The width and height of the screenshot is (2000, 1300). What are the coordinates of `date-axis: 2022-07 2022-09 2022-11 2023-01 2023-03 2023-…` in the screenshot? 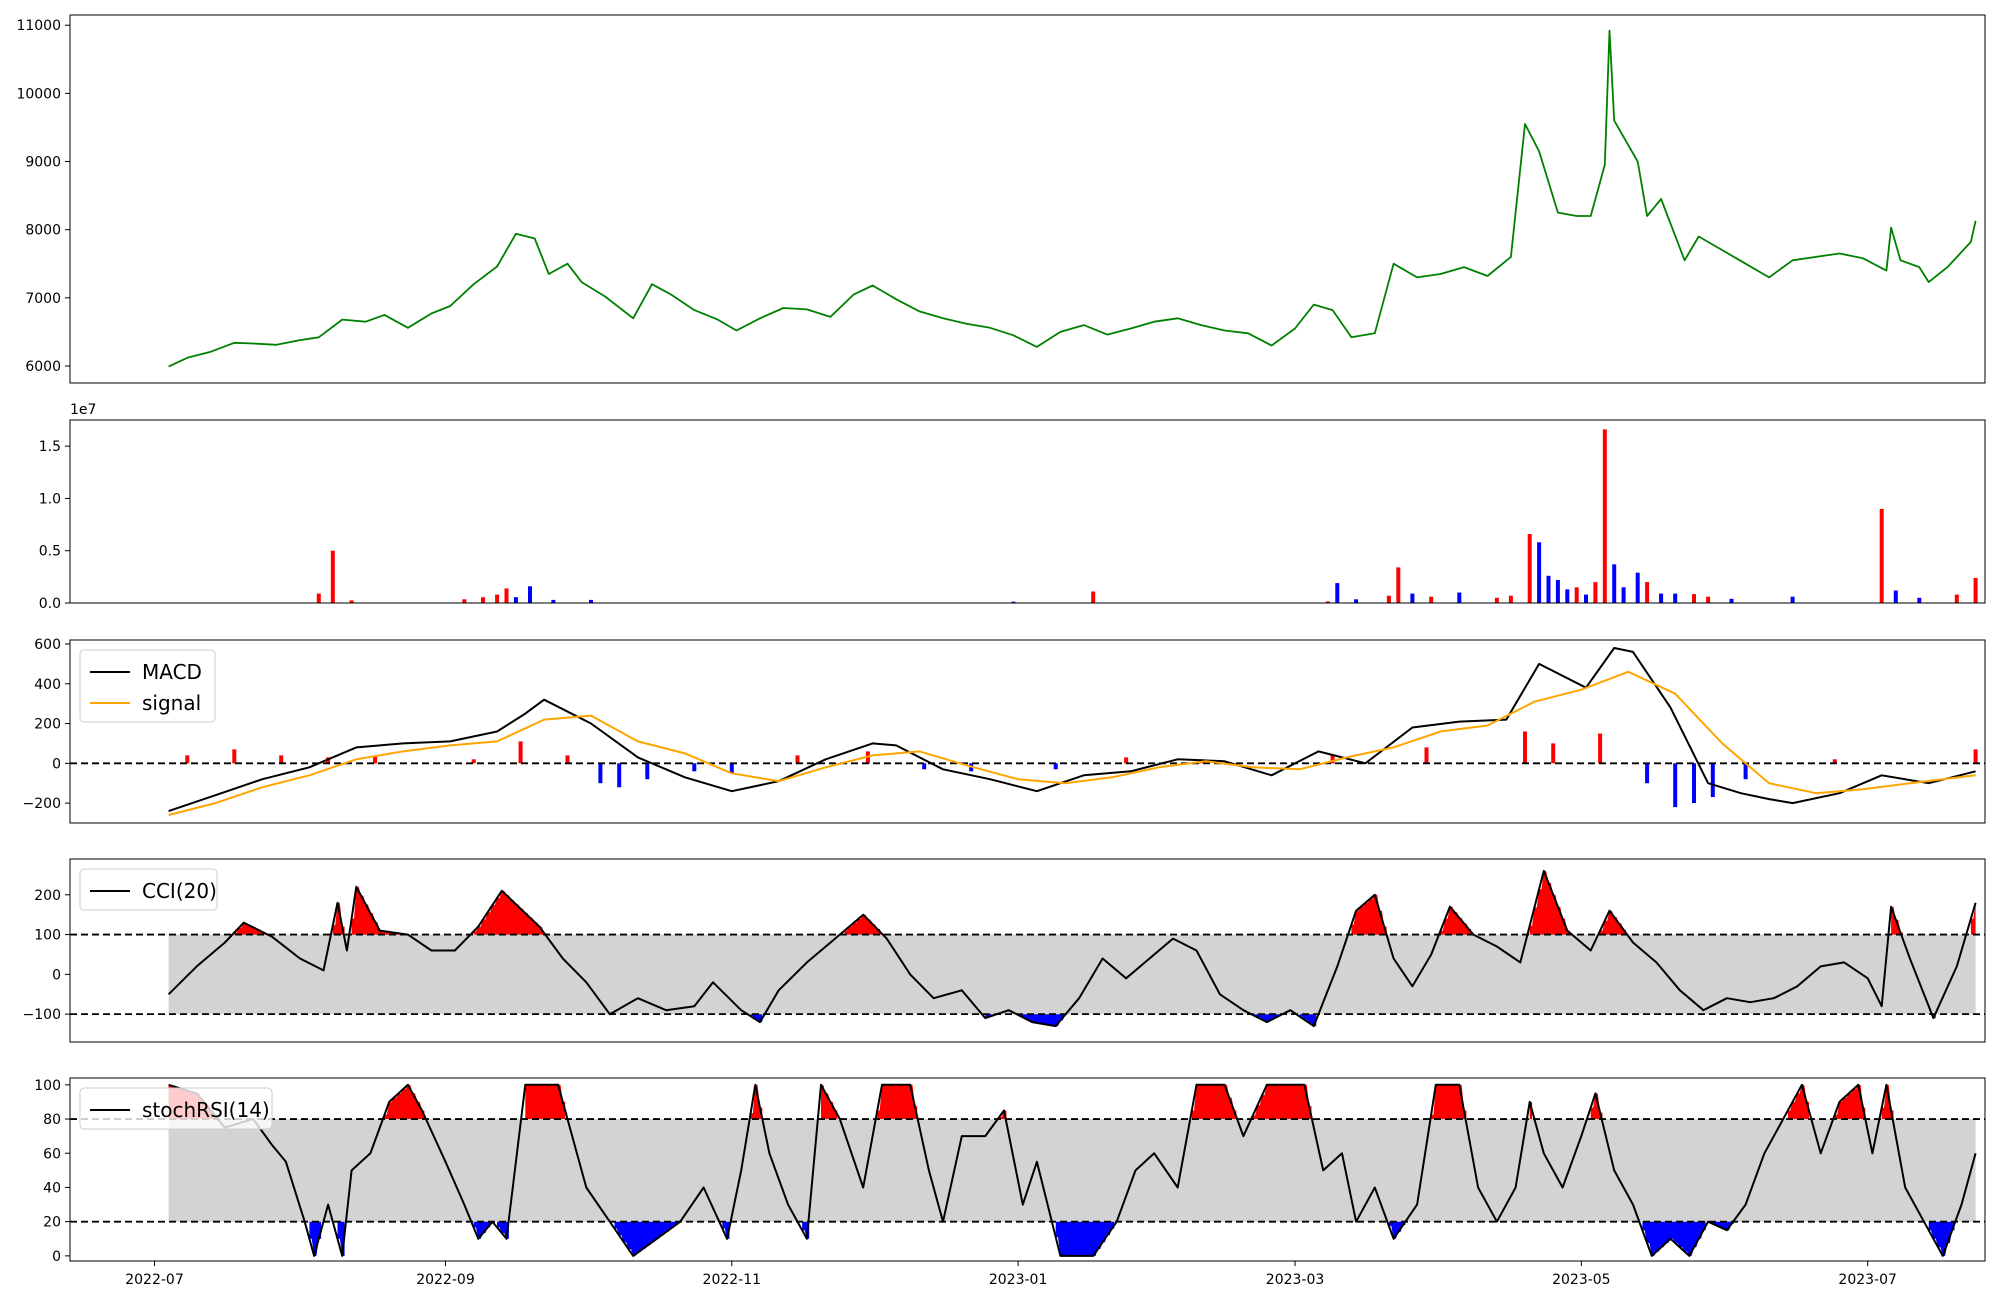 It's located at (1011, 1274).